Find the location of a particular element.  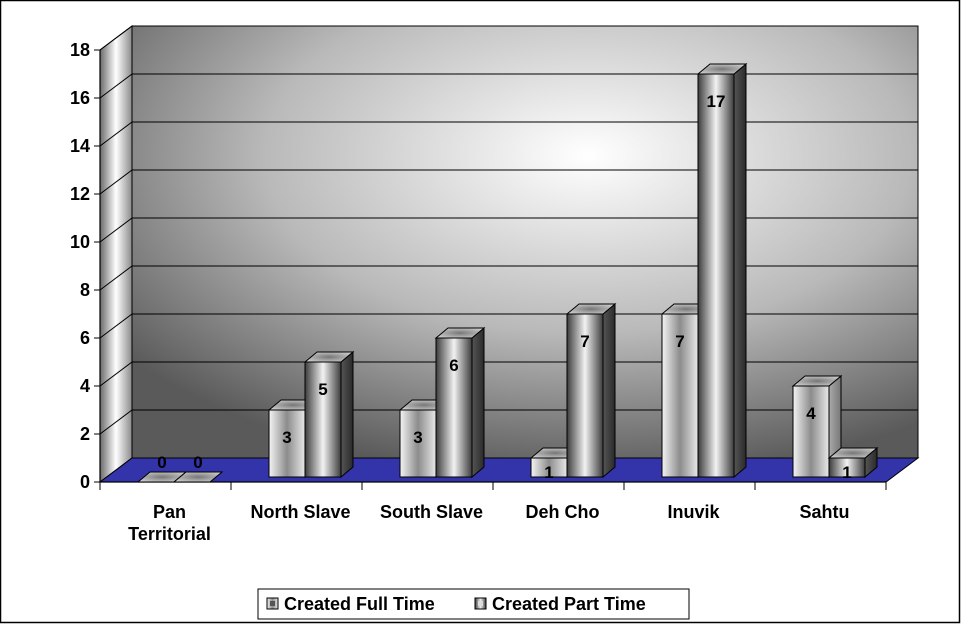

x-tick-label: Sahtu is located at coordinates (824, 512).